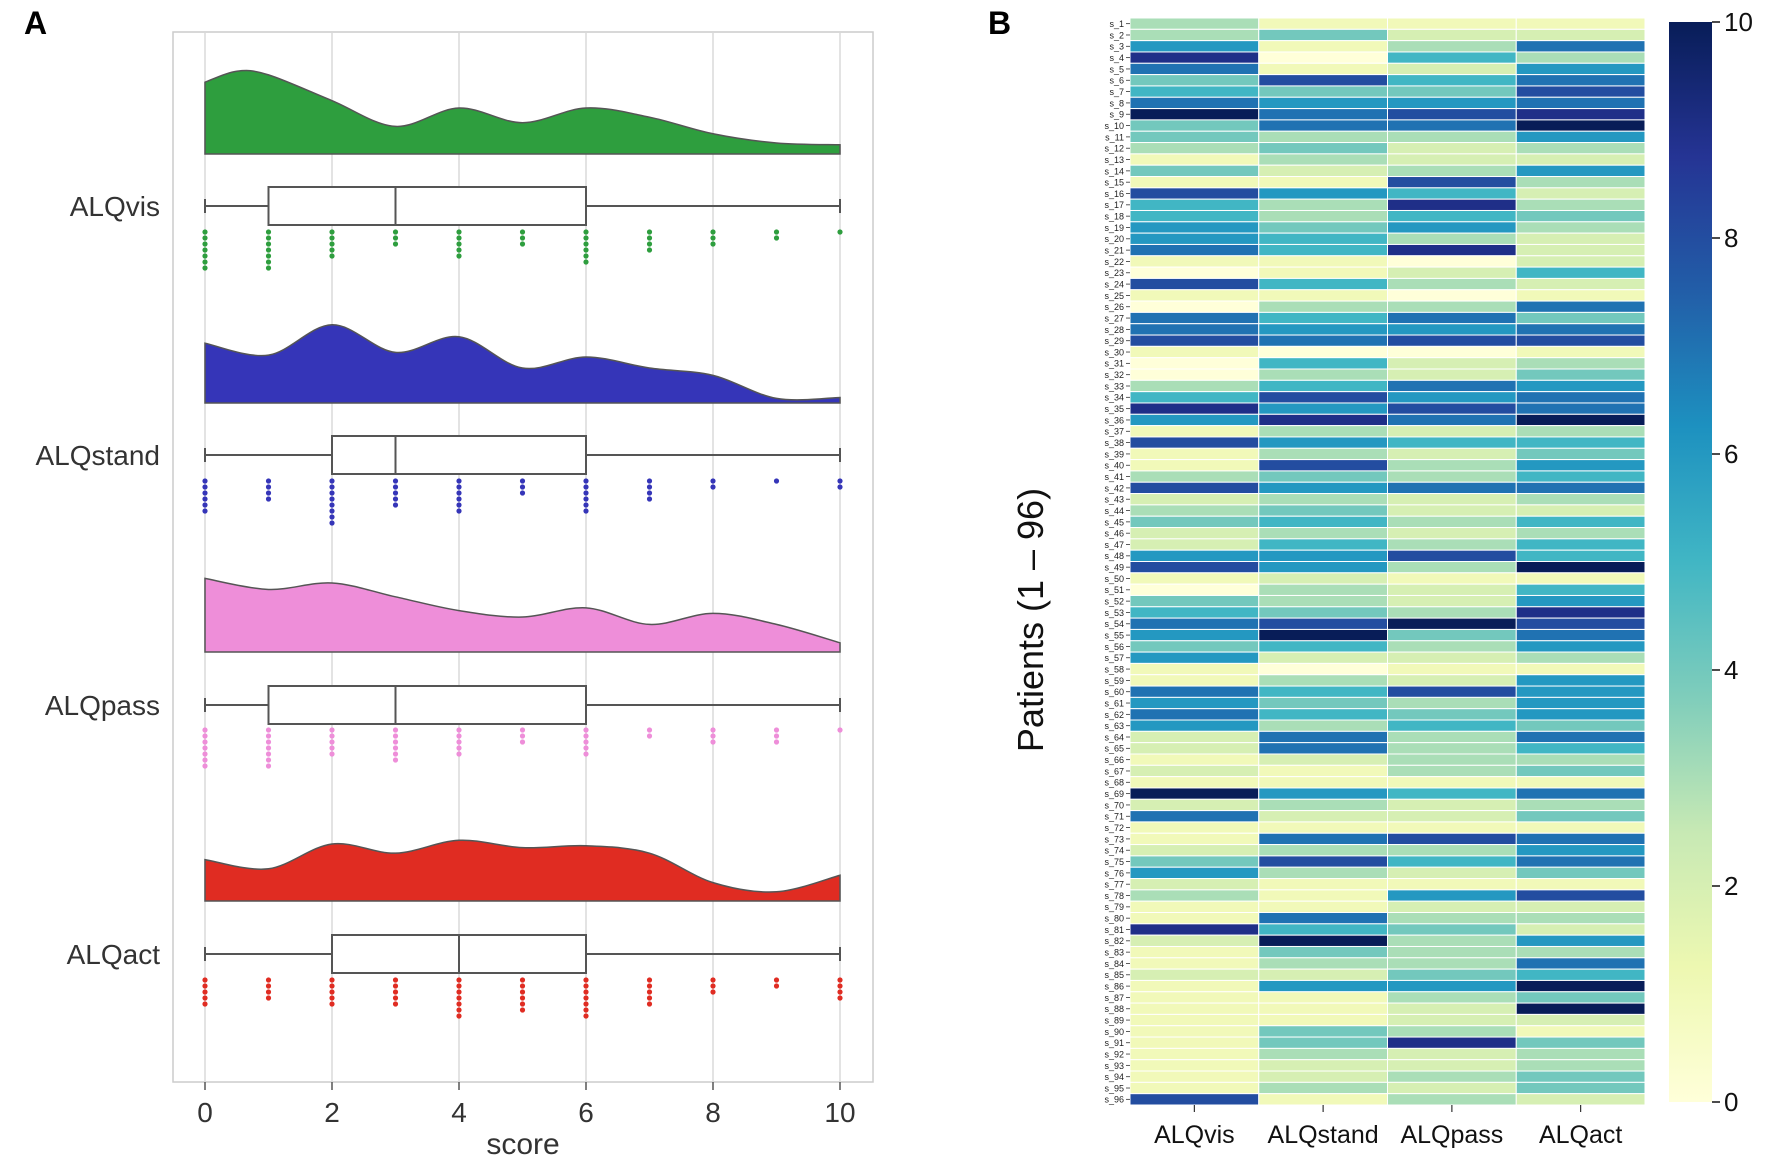  I want to click on row-label: s_63, so click(1114, 726).